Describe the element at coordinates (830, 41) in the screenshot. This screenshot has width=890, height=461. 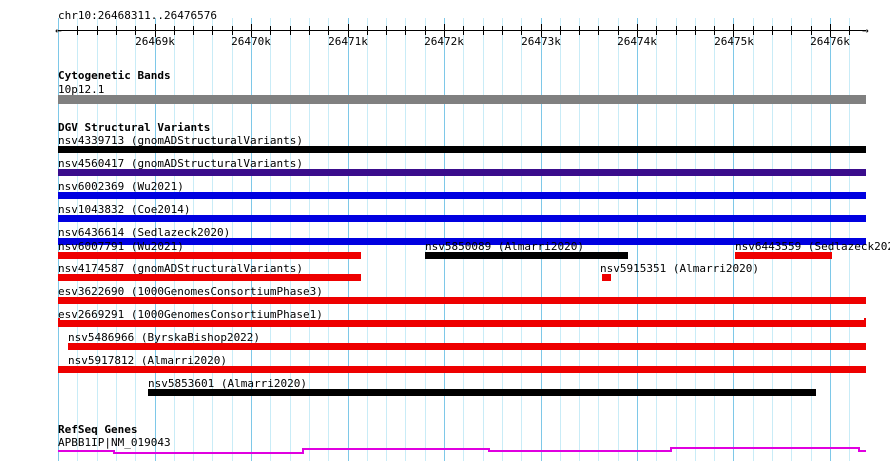
I see `ruler-tick-label: 26476k` at that location.